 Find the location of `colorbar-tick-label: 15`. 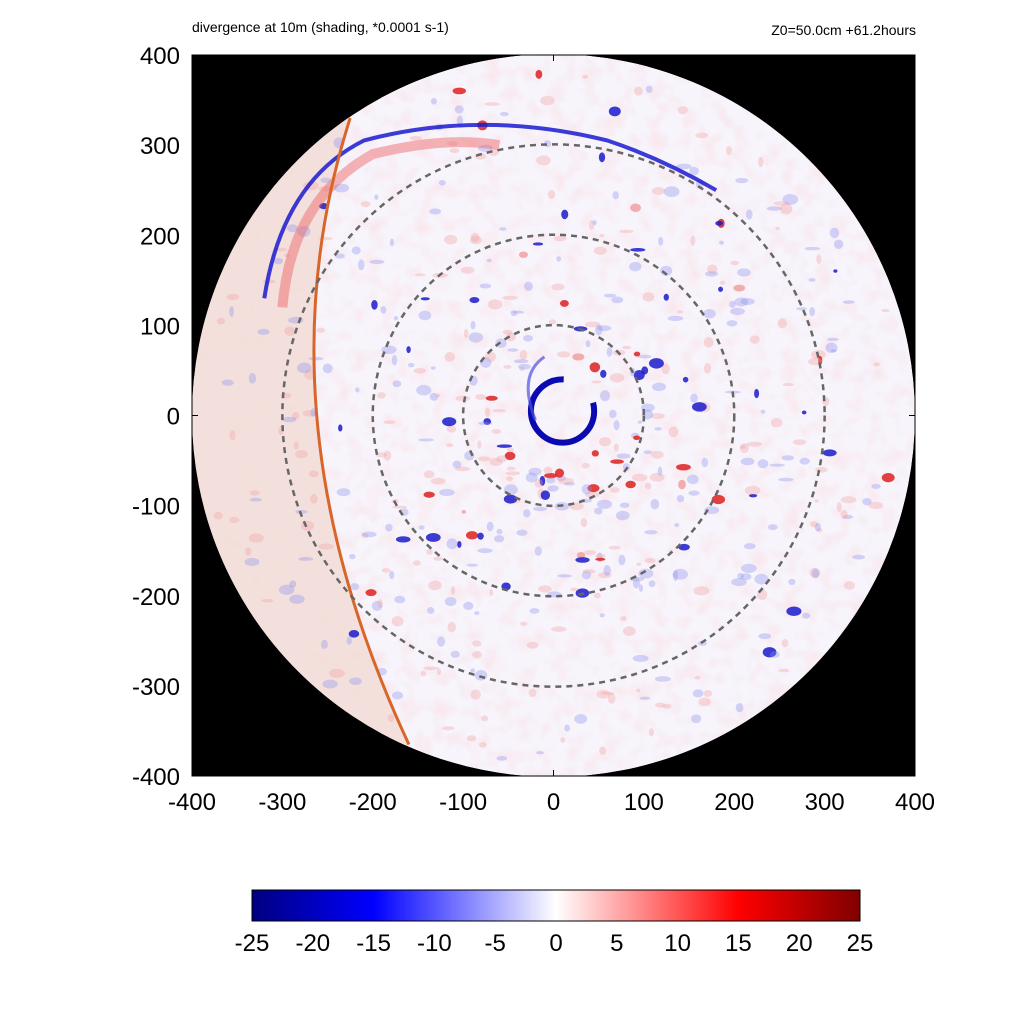

colorbar-tick-label: 15 is located at coordinates (738, 943).